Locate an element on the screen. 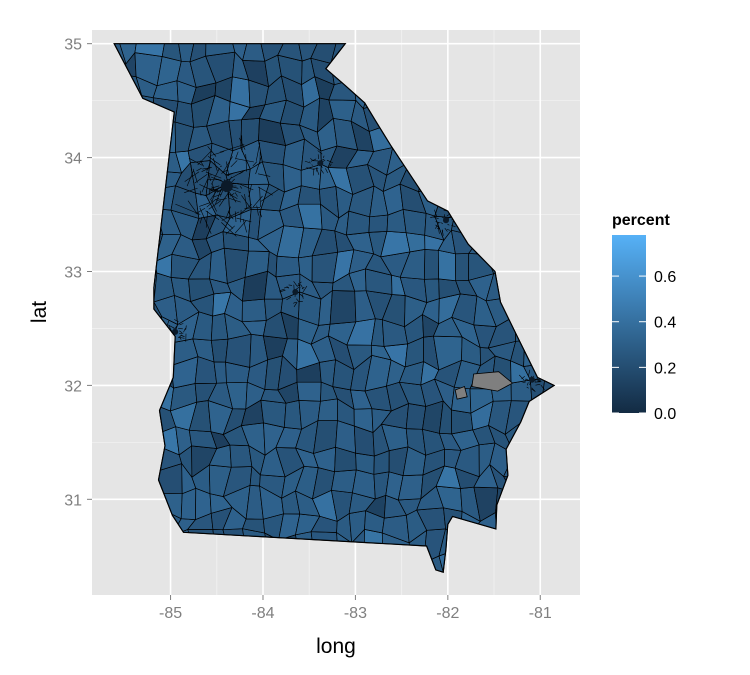  y-tick-label: 34 is located at coordinates (73, 159).